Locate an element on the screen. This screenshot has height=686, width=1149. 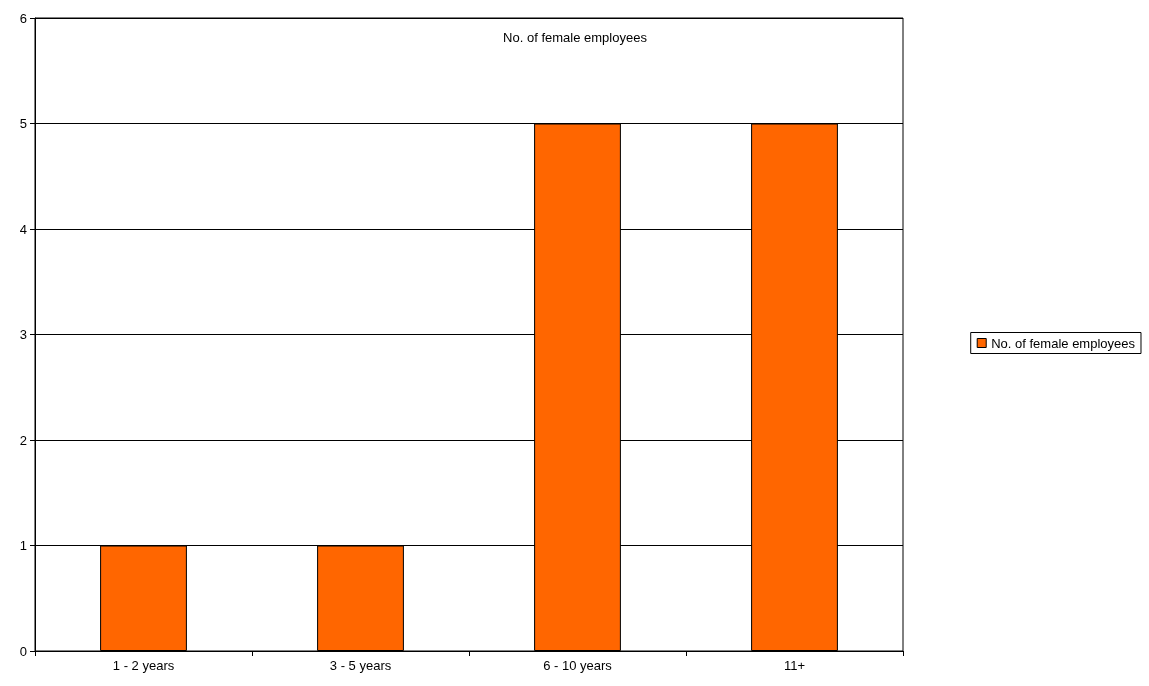
y-tick-label: 2 is located at coordinates (23, 440).